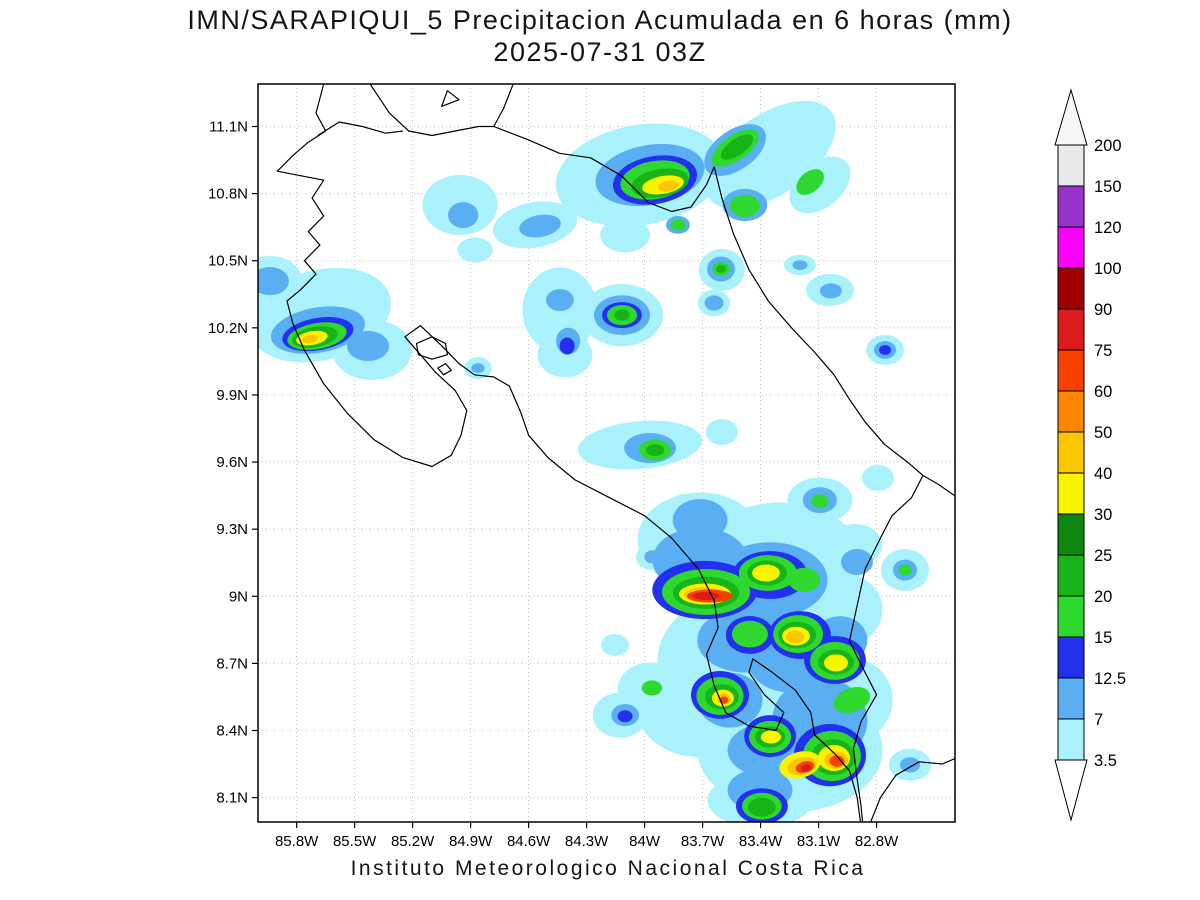 The height and width of the screenshot is (900, 1200). What do you see at coordinates (1098, 720) in the screenshot?
I see `colorbar-label: 7` at bounding box center [1098, 720].